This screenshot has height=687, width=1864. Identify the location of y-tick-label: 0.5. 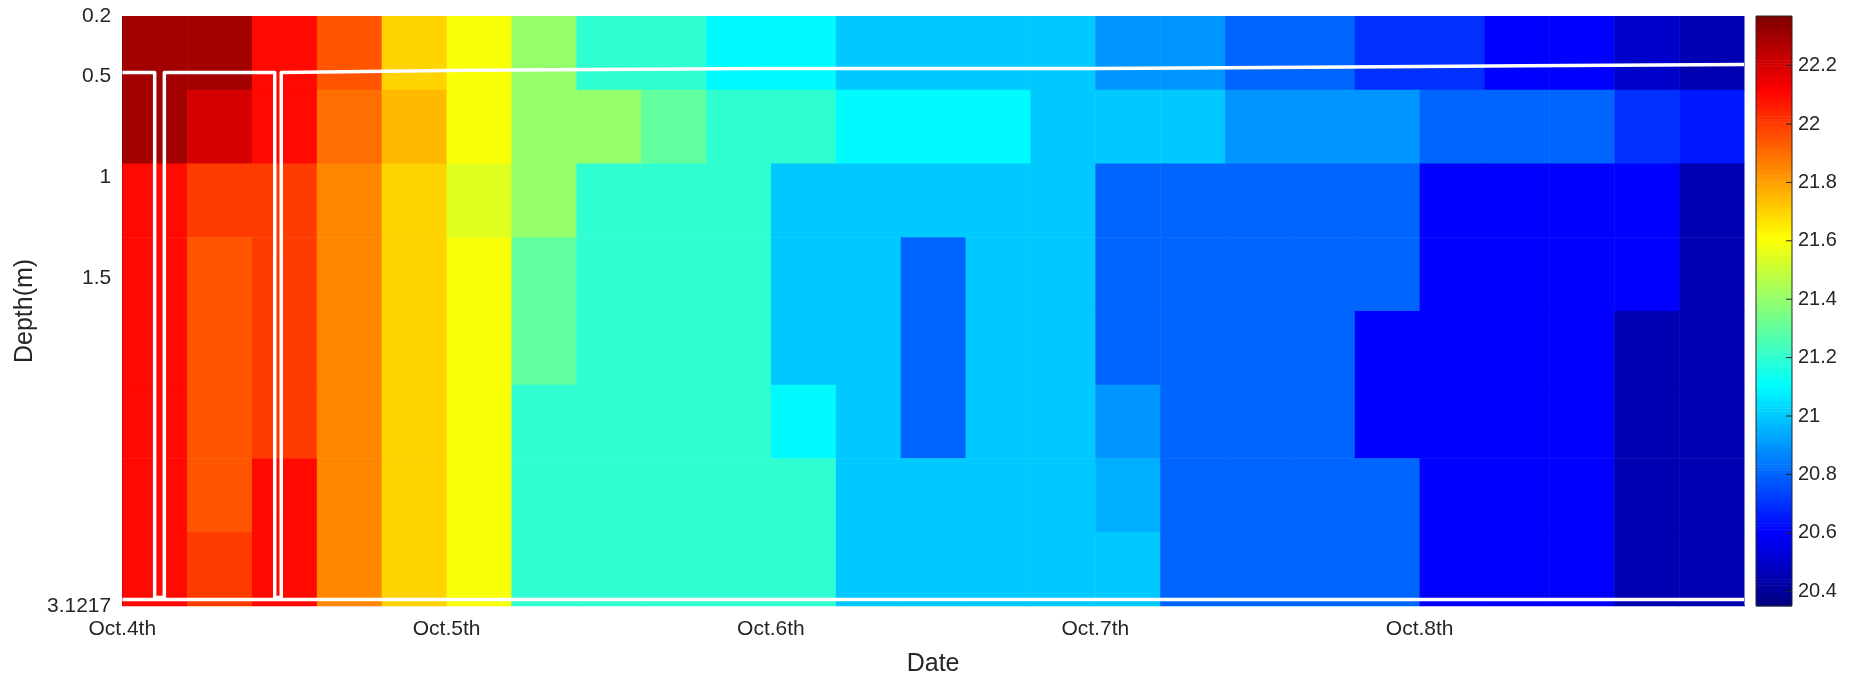
(97, 75).